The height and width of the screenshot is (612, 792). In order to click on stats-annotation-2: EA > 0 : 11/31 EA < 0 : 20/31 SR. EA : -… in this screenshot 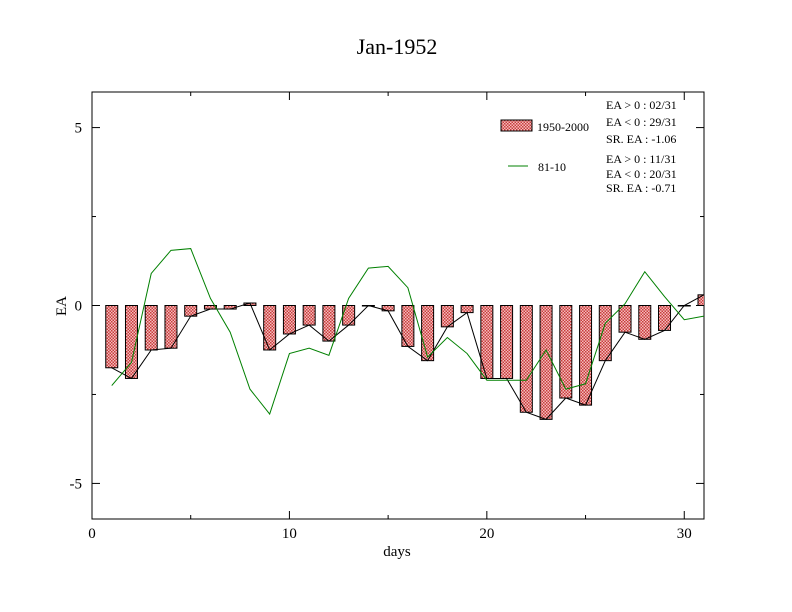, I will do `click(641, 173)`.